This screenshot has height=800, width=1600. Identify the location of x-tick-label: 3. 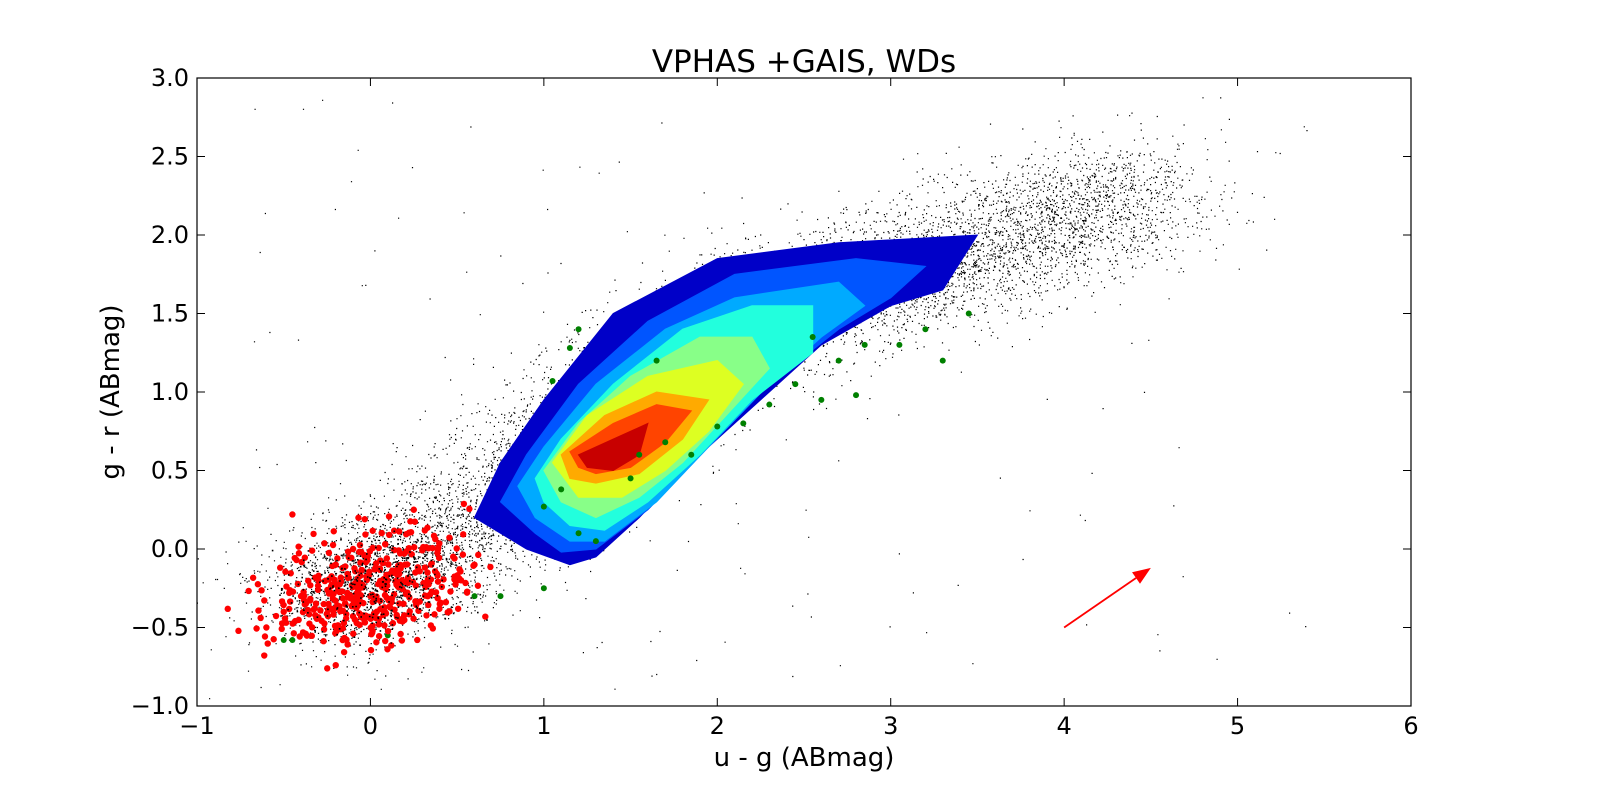
(890, 726).